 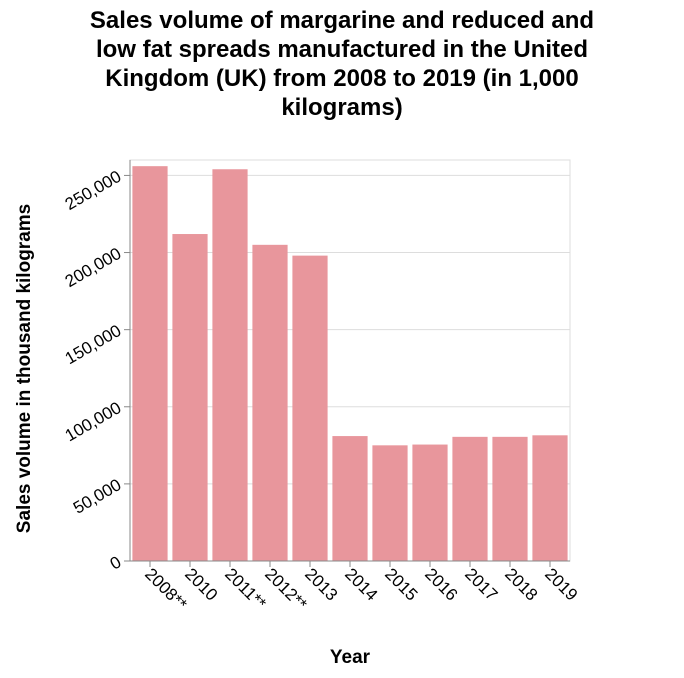 What do you see at coordinates (24, 368) in the screenshot?
I see `y-axis-title: Sales volume in thousand kilograms` at bounding box center [24, 368].